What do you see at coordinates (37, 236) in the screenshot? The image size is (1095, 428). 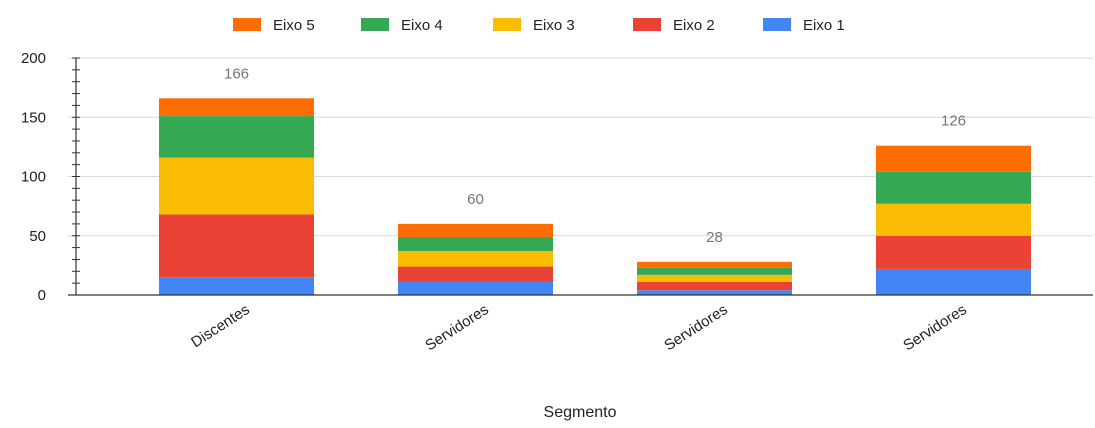 I see `y-tick-label: 50` at bounding box center [37, 236].